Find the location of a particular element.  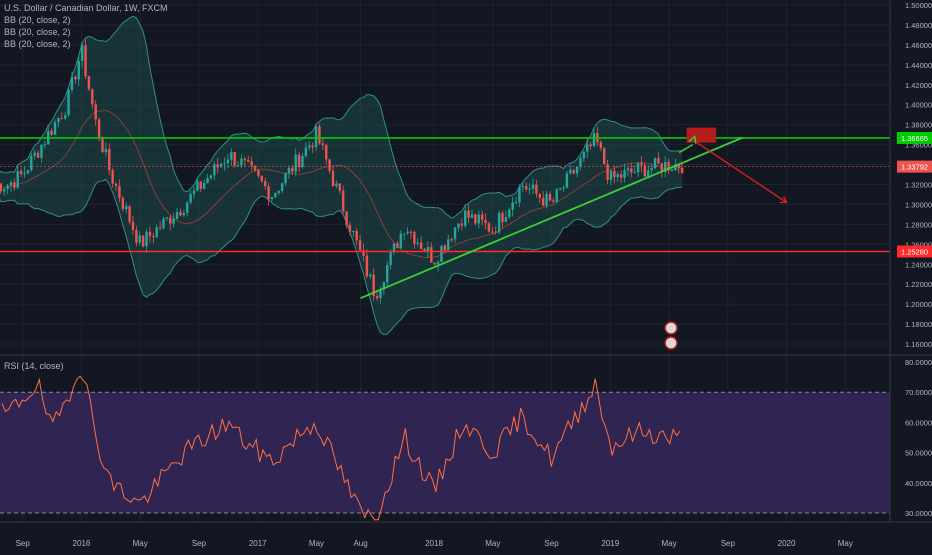

price-tick-label: 1.28000 is located at coordinates (918, 224).